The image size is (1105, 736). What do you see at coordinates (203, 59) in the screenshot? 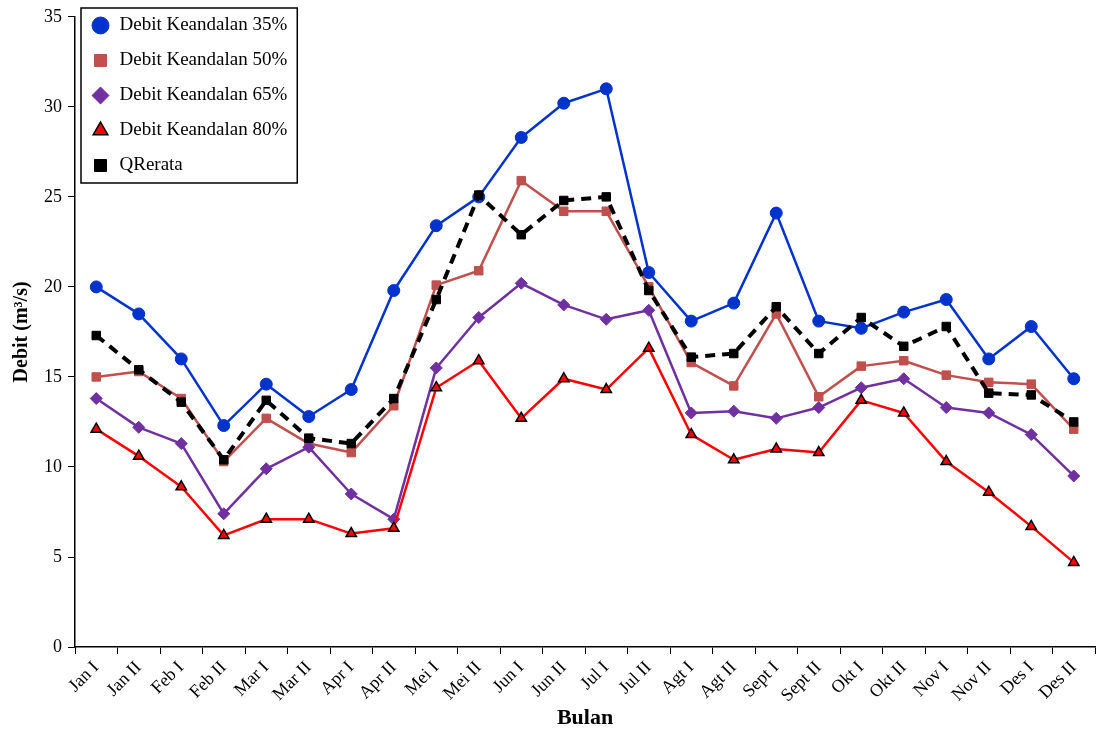
I see `legend-label: Debit Keandalan 50%` at bounding box center [203, 59].